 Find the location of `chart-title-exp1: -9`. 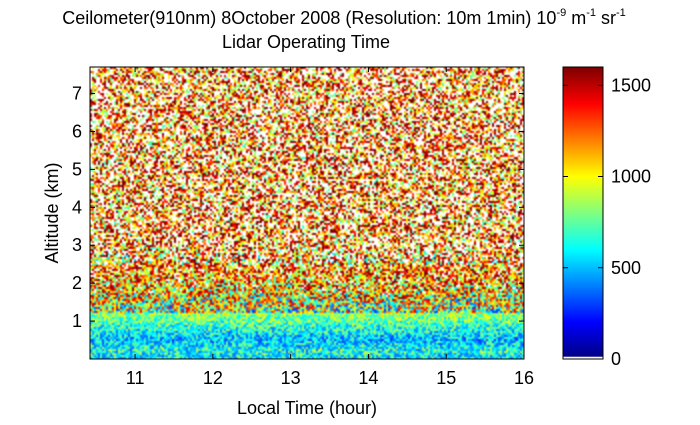

chart-title-exp1: -9 is located at coordinates (561, 13).